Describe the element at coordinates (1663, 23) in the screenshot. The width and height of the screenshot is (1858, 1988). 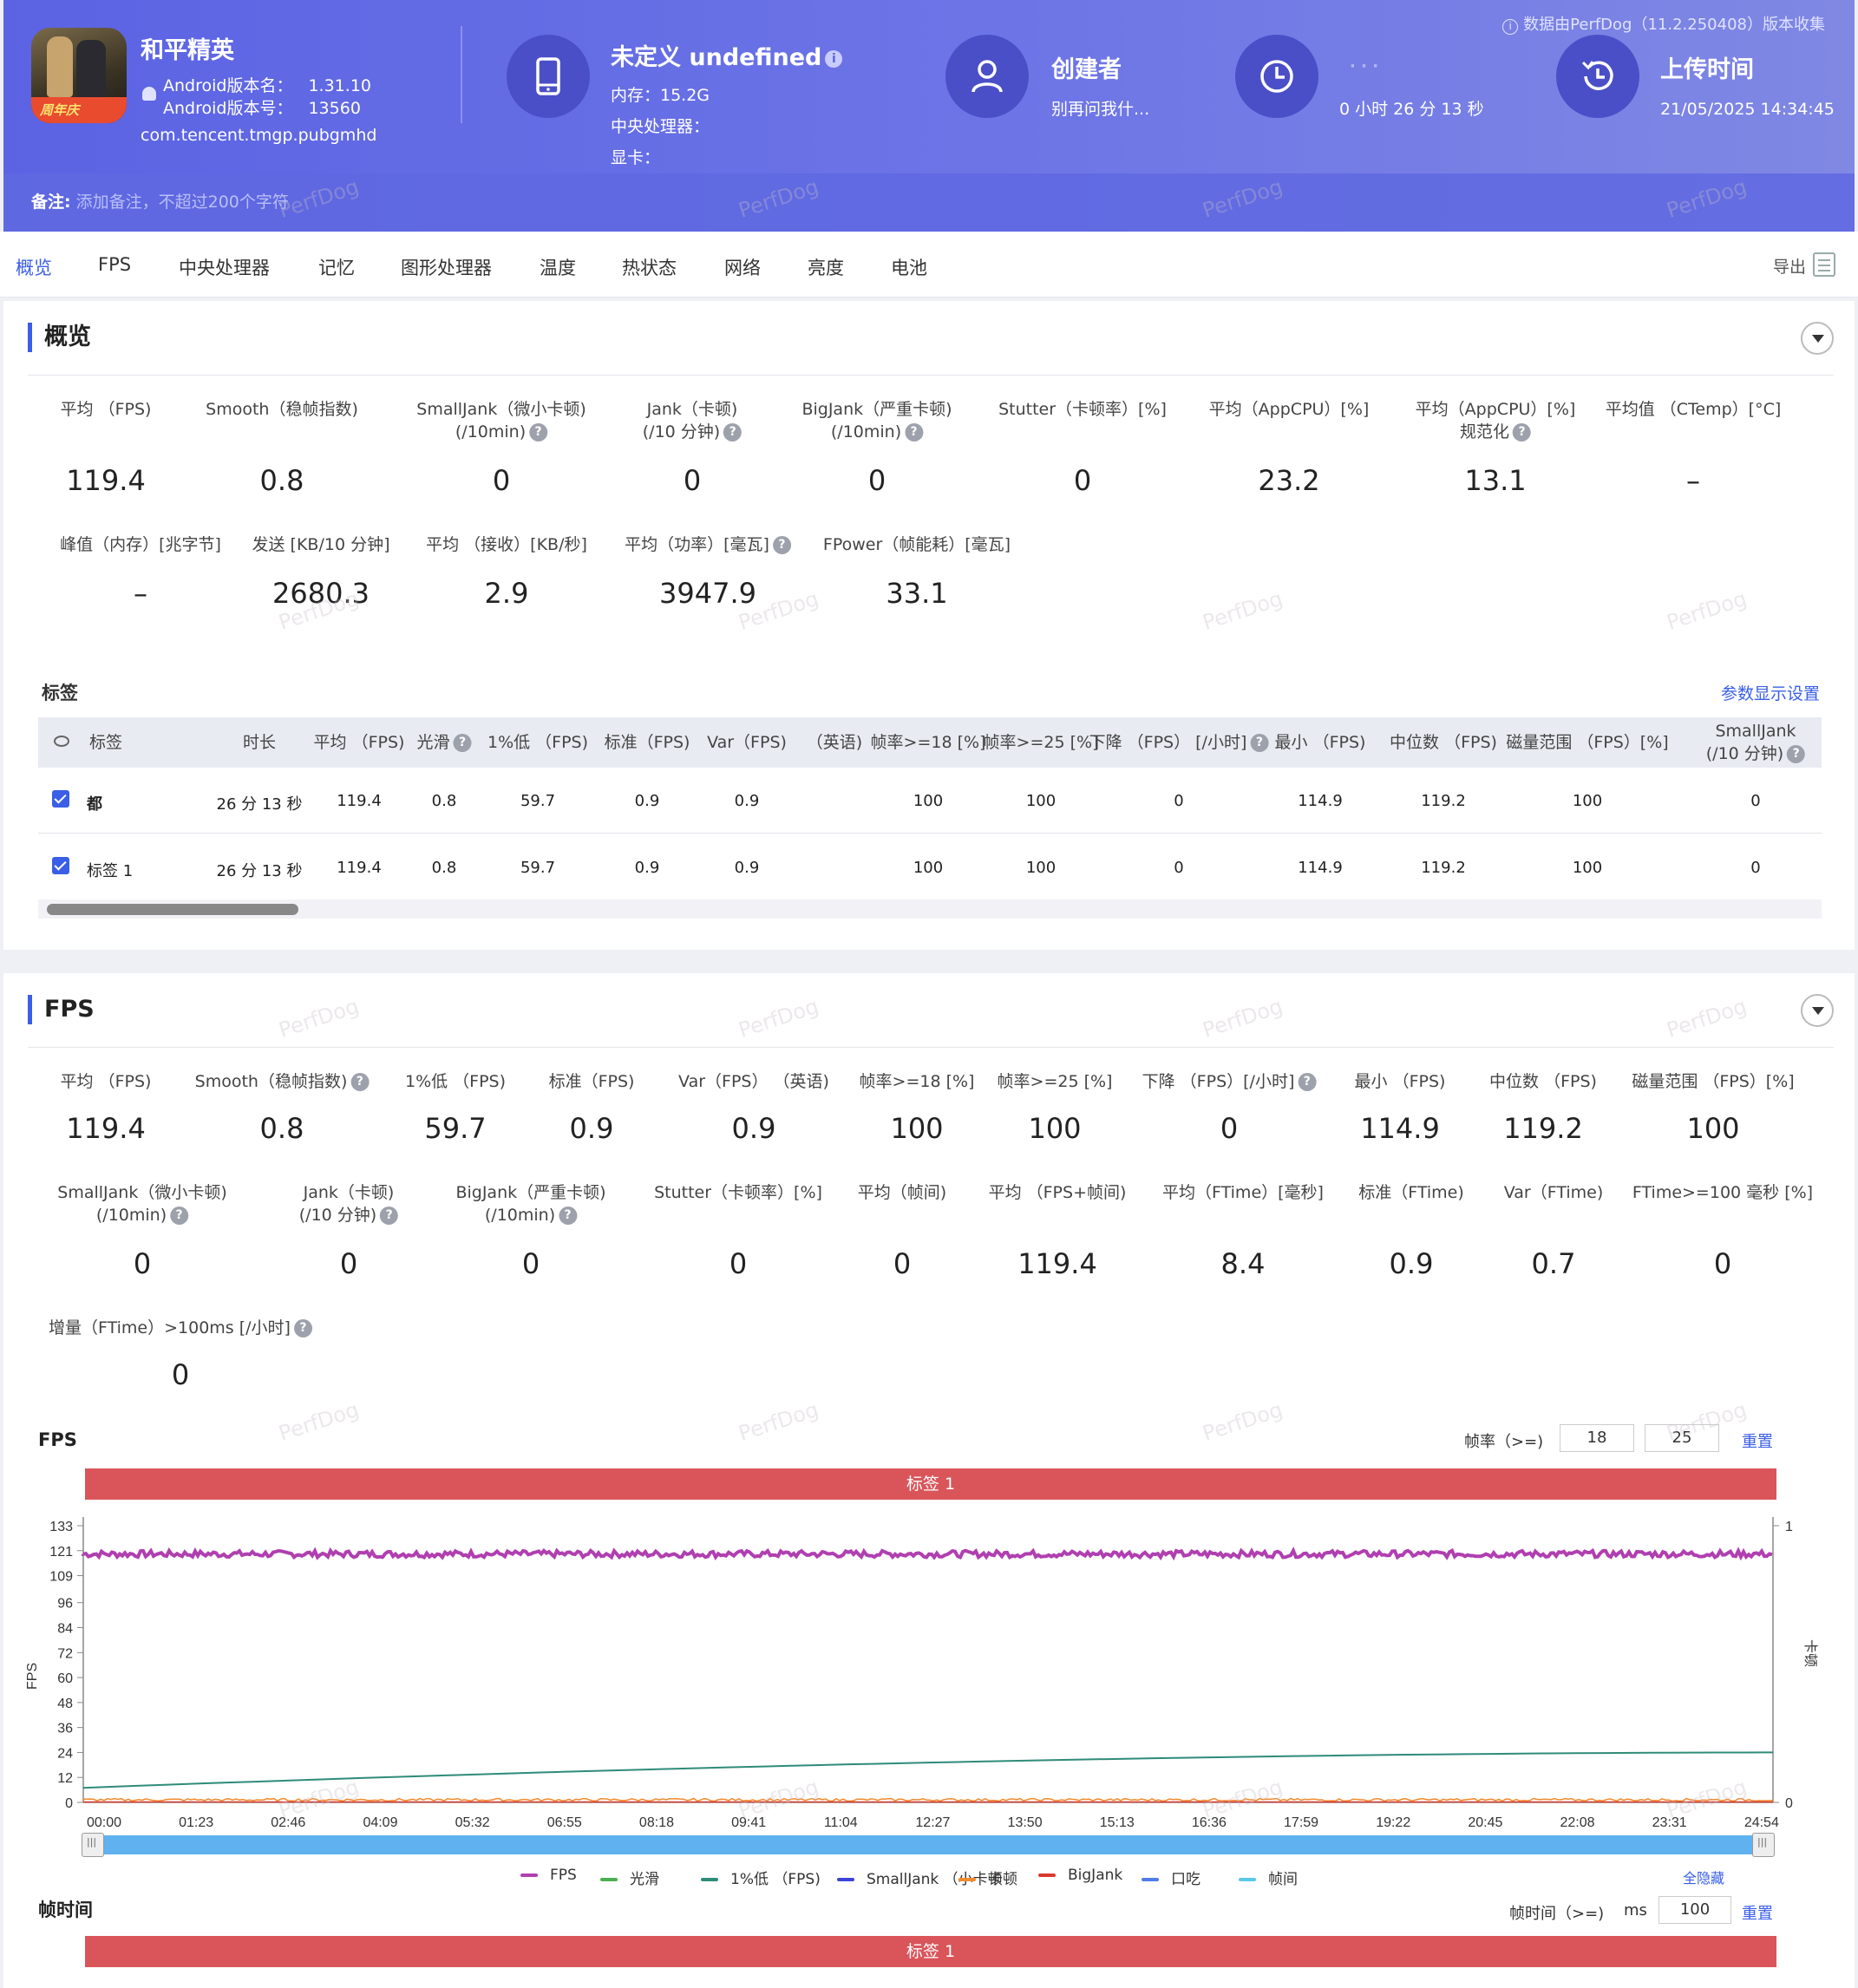
I see `data-source: i 数据由PerfDog（11.2.250408）版本收集` at that location.